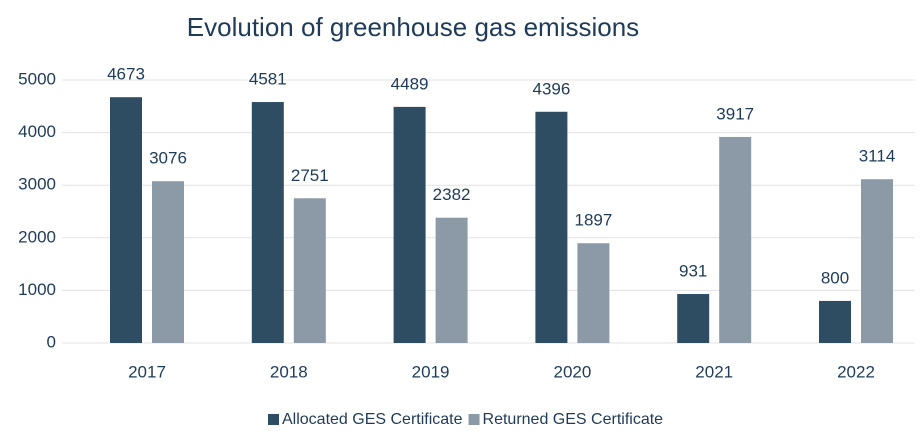 The height and width of the screenshot is (431, 921). I want to click on chart-title: Evolution of greenhouse gas emissions, so click(413, 27).